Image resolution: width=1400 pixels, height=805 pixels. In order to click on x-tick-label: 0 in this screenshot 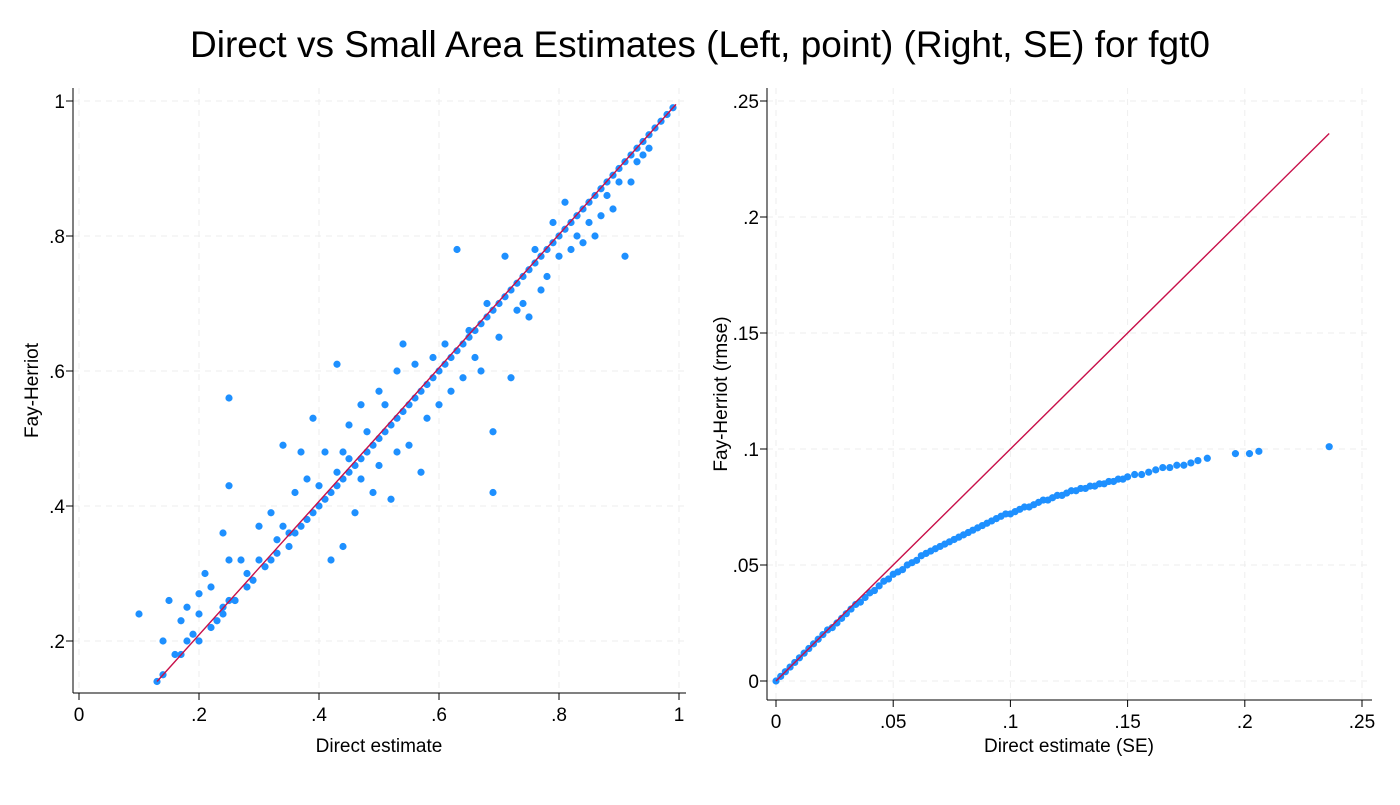, I will do `click(776, 722)`.